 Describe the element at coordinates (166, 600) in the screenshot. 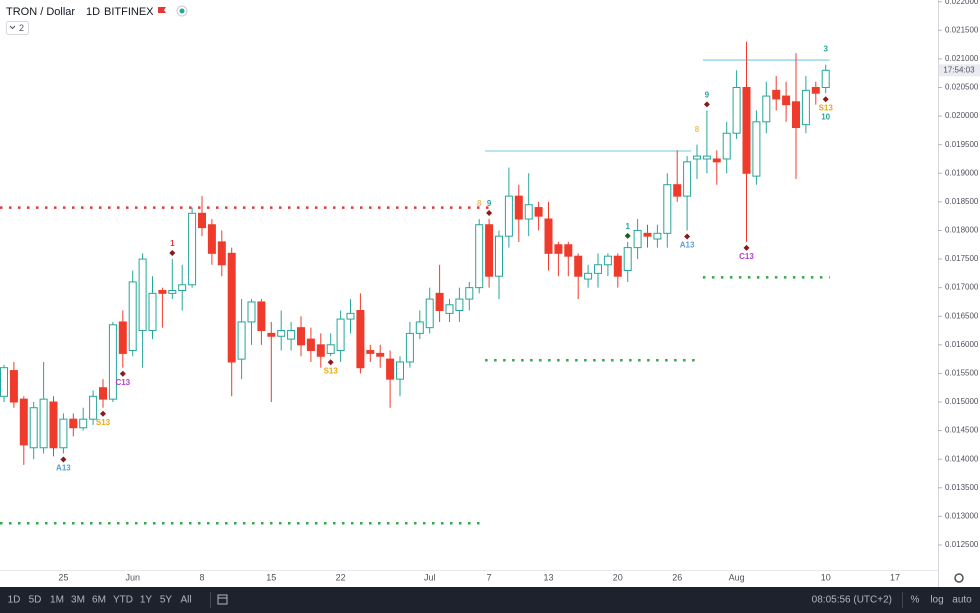

I see `range-button: 5Y` at that location.